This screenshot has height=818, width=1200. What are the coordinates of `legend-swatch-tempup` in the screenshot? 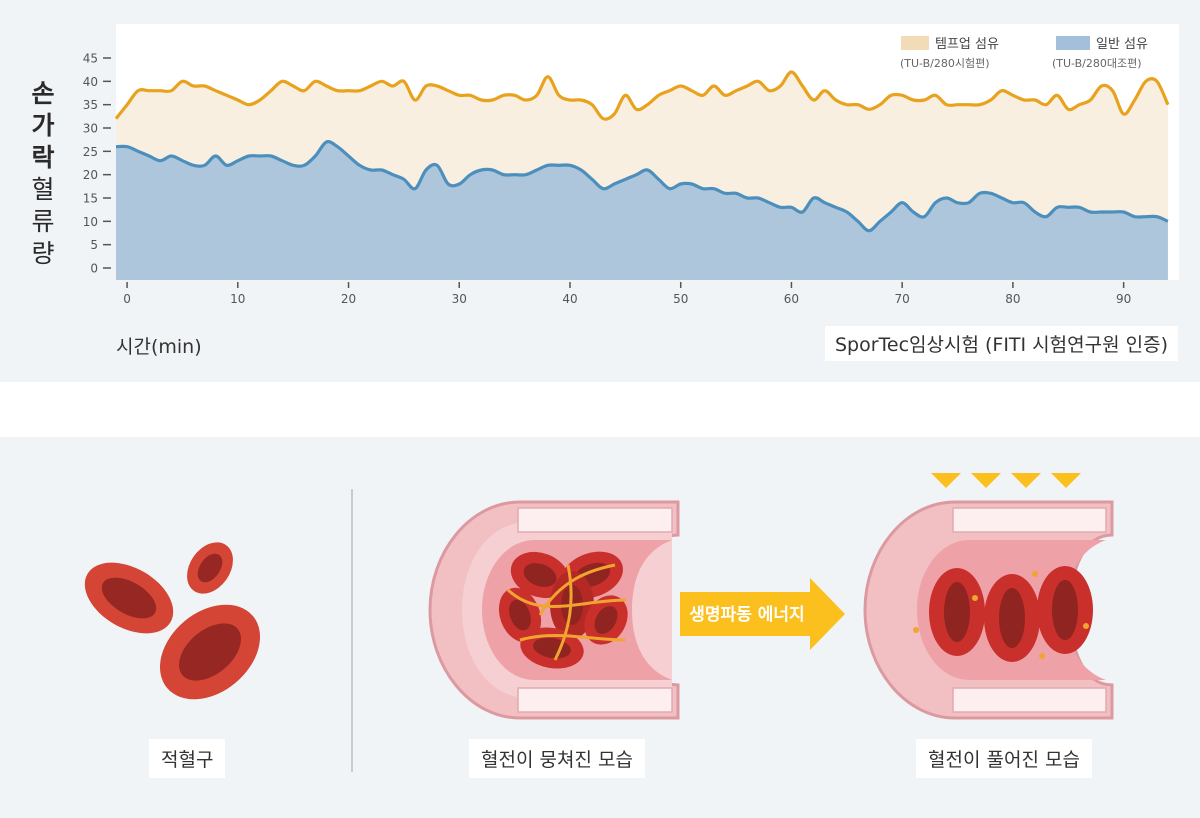 It's located at (915, 43).